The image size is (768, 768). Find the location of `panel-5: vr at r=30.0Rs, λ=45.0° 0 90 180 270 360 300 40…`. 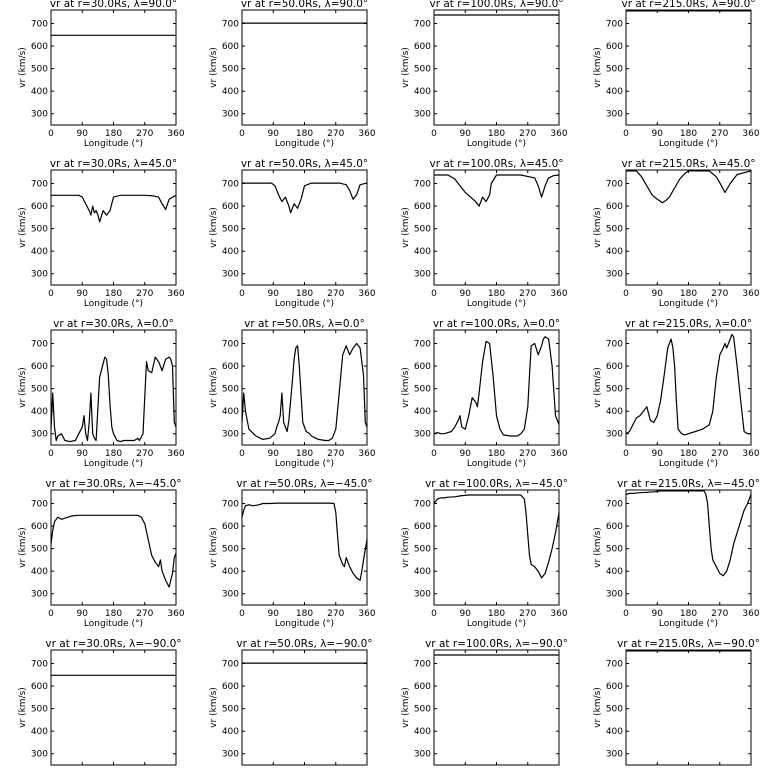

panel-5: vr at r=30.0Rs, λ=45.0° 0 90 180 270 360 300 40… is located at coordinates (101, 233).